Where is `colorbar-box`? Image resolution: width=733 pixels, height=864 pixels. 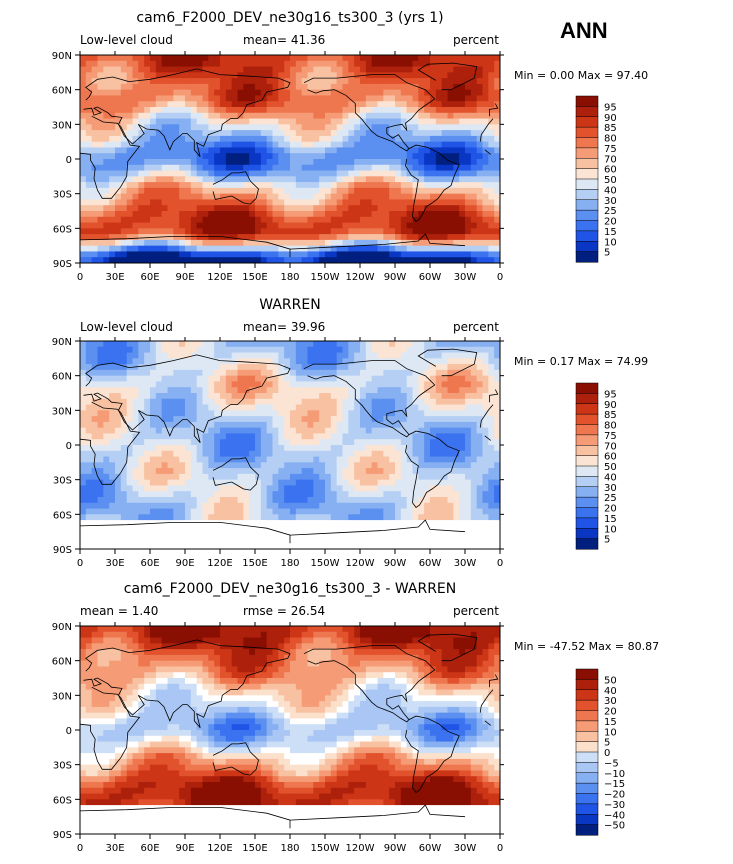 colorbar-box is located at coordinates (587, 226).